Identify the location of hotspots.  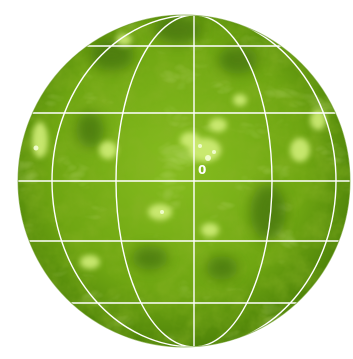
(124, 179).